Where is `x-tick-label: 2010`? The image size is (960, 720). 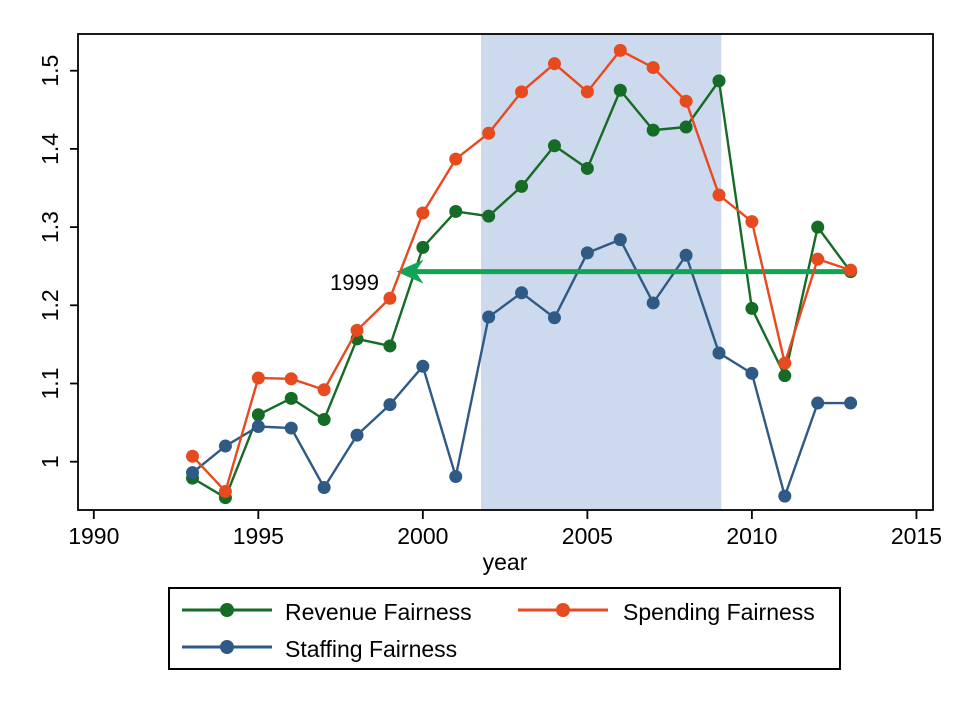 x-tick-label: 2010 is located at coordinates (751, 536).